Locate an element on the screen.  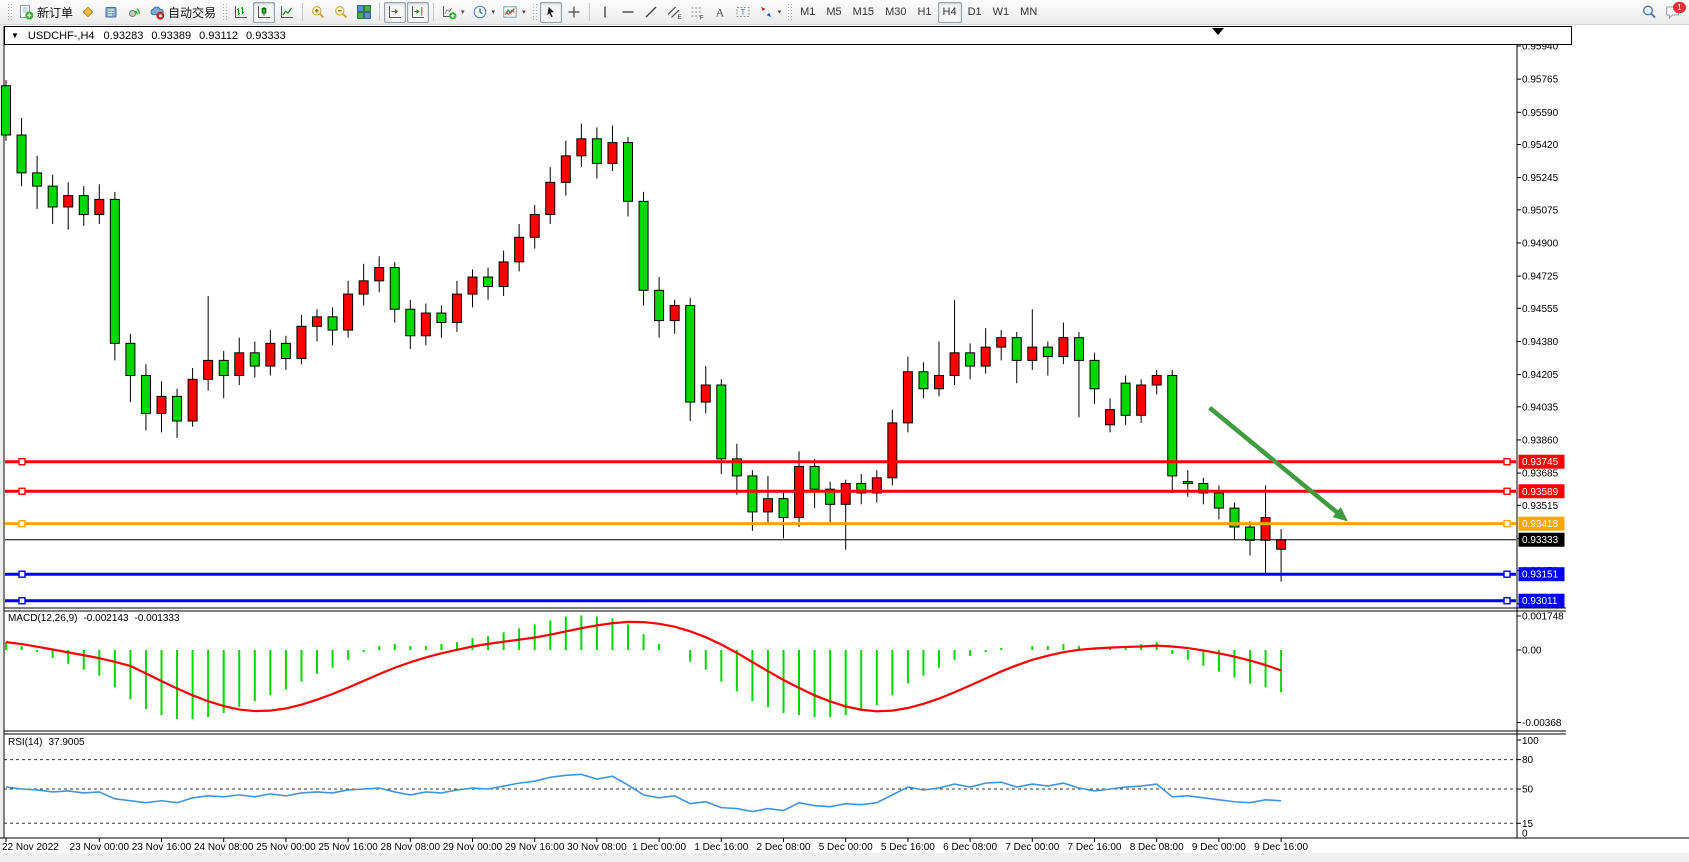
chart-symbol-period: USDCHF-,H4 is located at coordinates (61, 35).